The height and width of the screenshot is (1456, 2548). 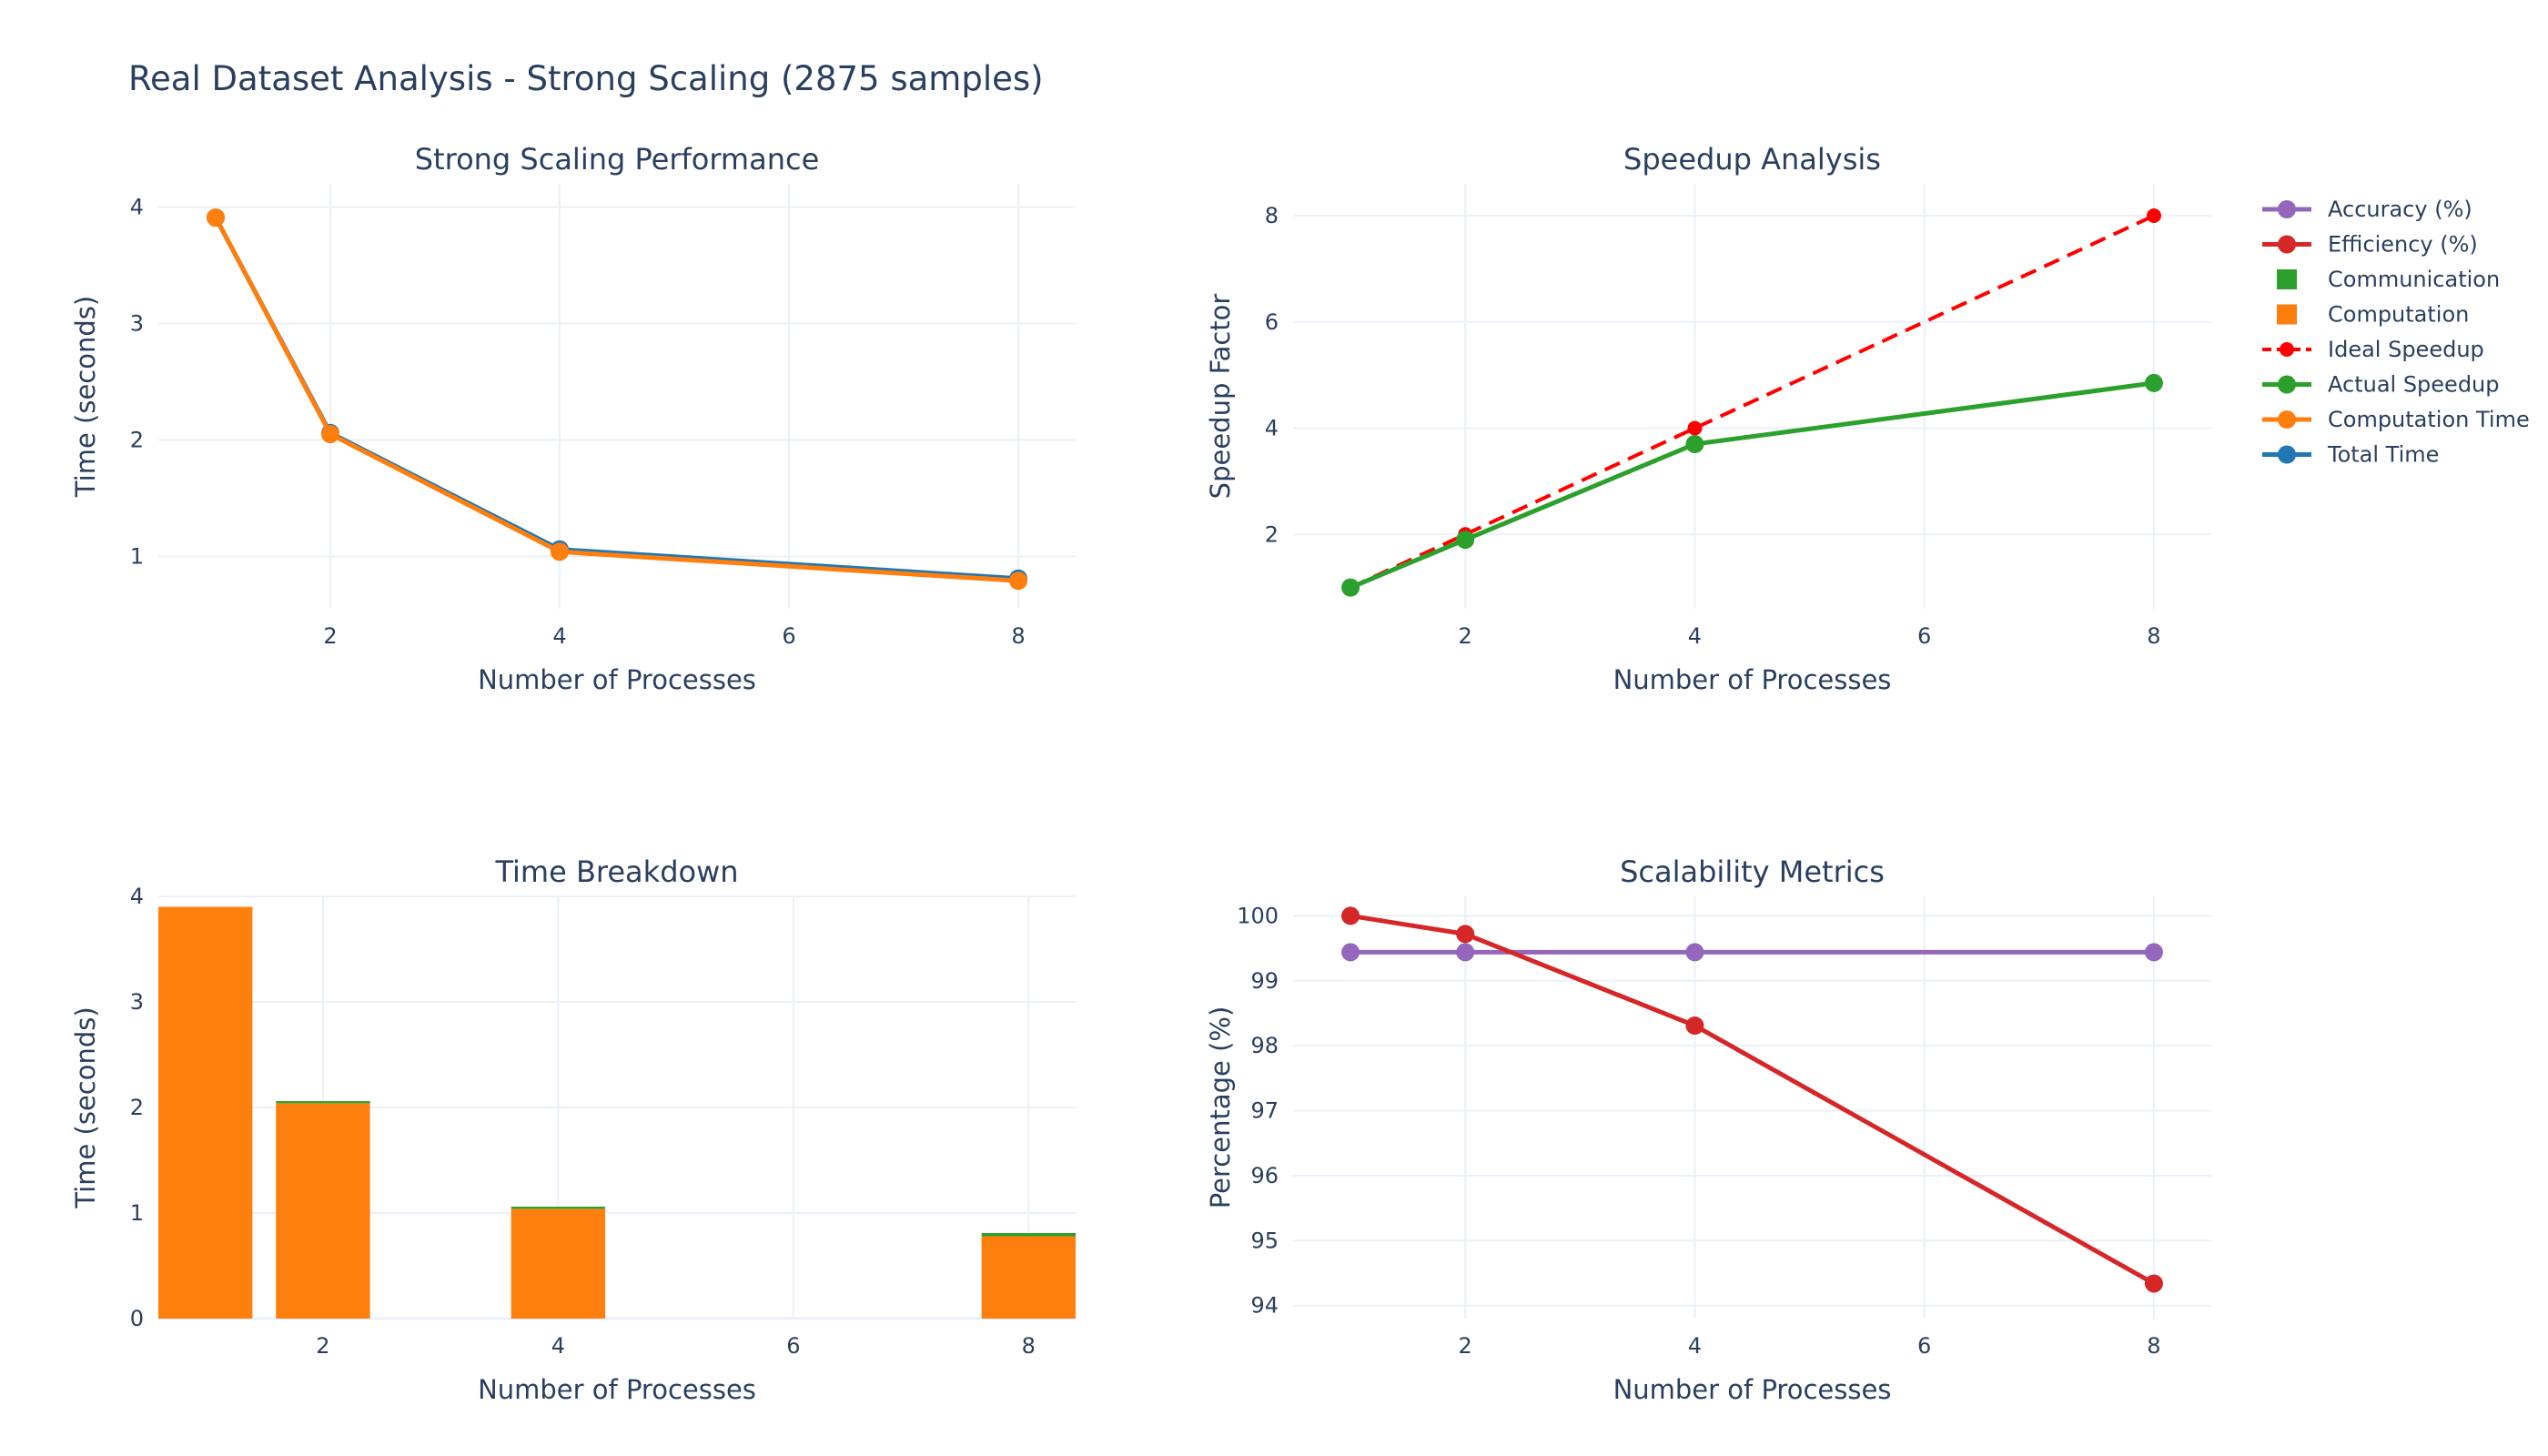 What do you see at coordinates (1264, 1111) in the screenshot?
I see `y-tick-label: 97` at bounding box center [1264, 1111].